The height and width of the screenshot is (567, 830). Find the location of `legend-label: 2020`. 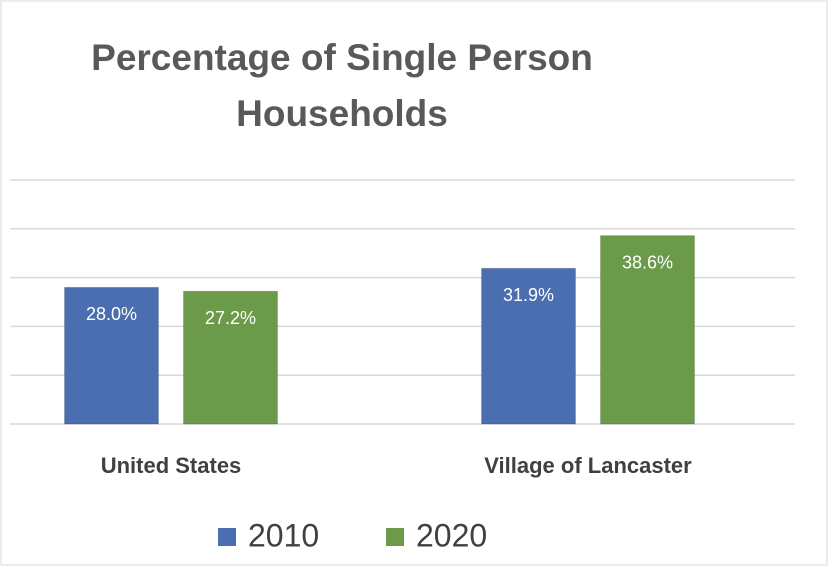

legend-label: 2020 is located at coordinates (451, 535).